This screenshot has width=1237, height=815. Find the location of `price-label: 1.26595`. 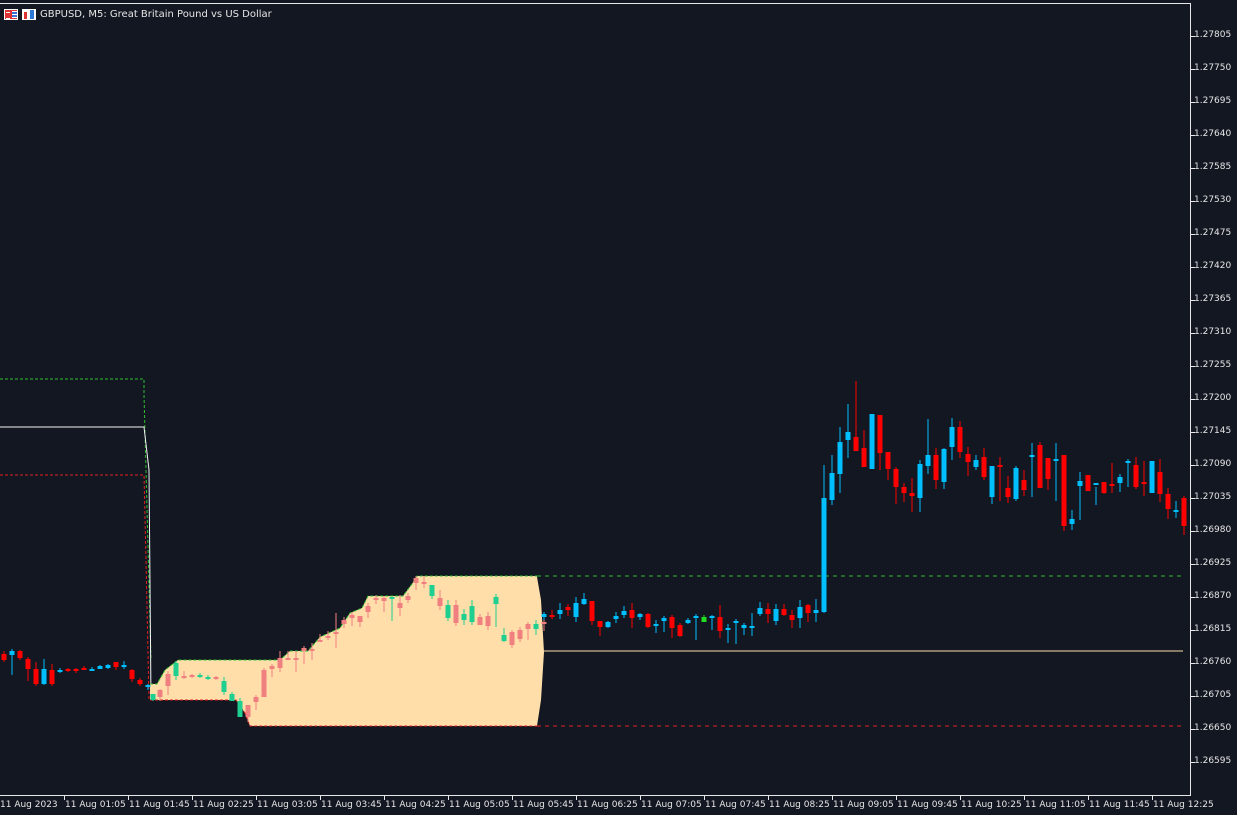

price-label: 1.26595 is located at coordinates (1213, 761).